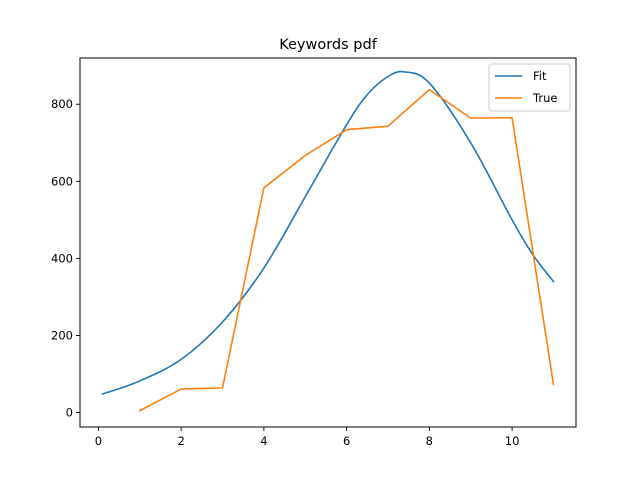  What do you see at coordinates (69, 413) in the screenshot?
I see `y-tick-label: 0` at bounding box center [69, 413].